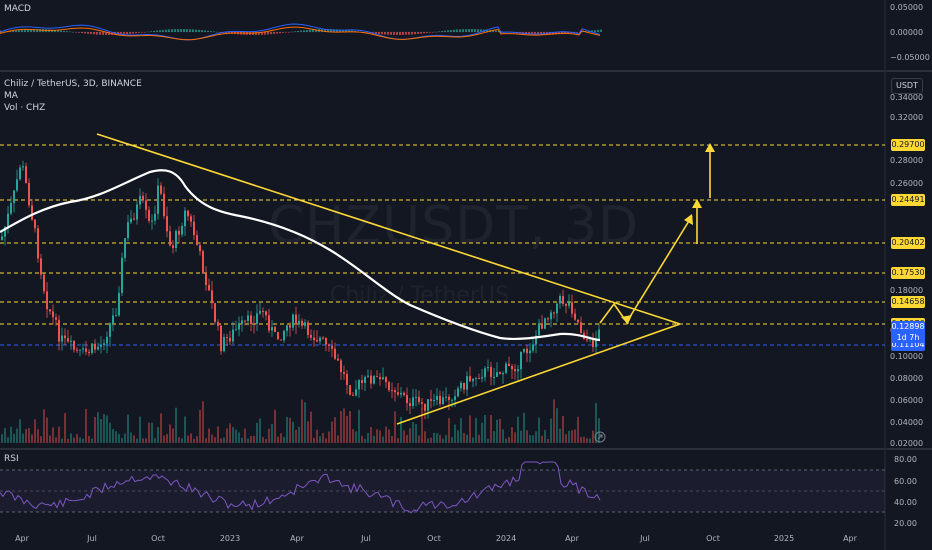 The height and width of the screenshot is (550, 932). Describe the element at coordinates (907, 86) in the screenshot. I see `currency-button: USDT` at that location.